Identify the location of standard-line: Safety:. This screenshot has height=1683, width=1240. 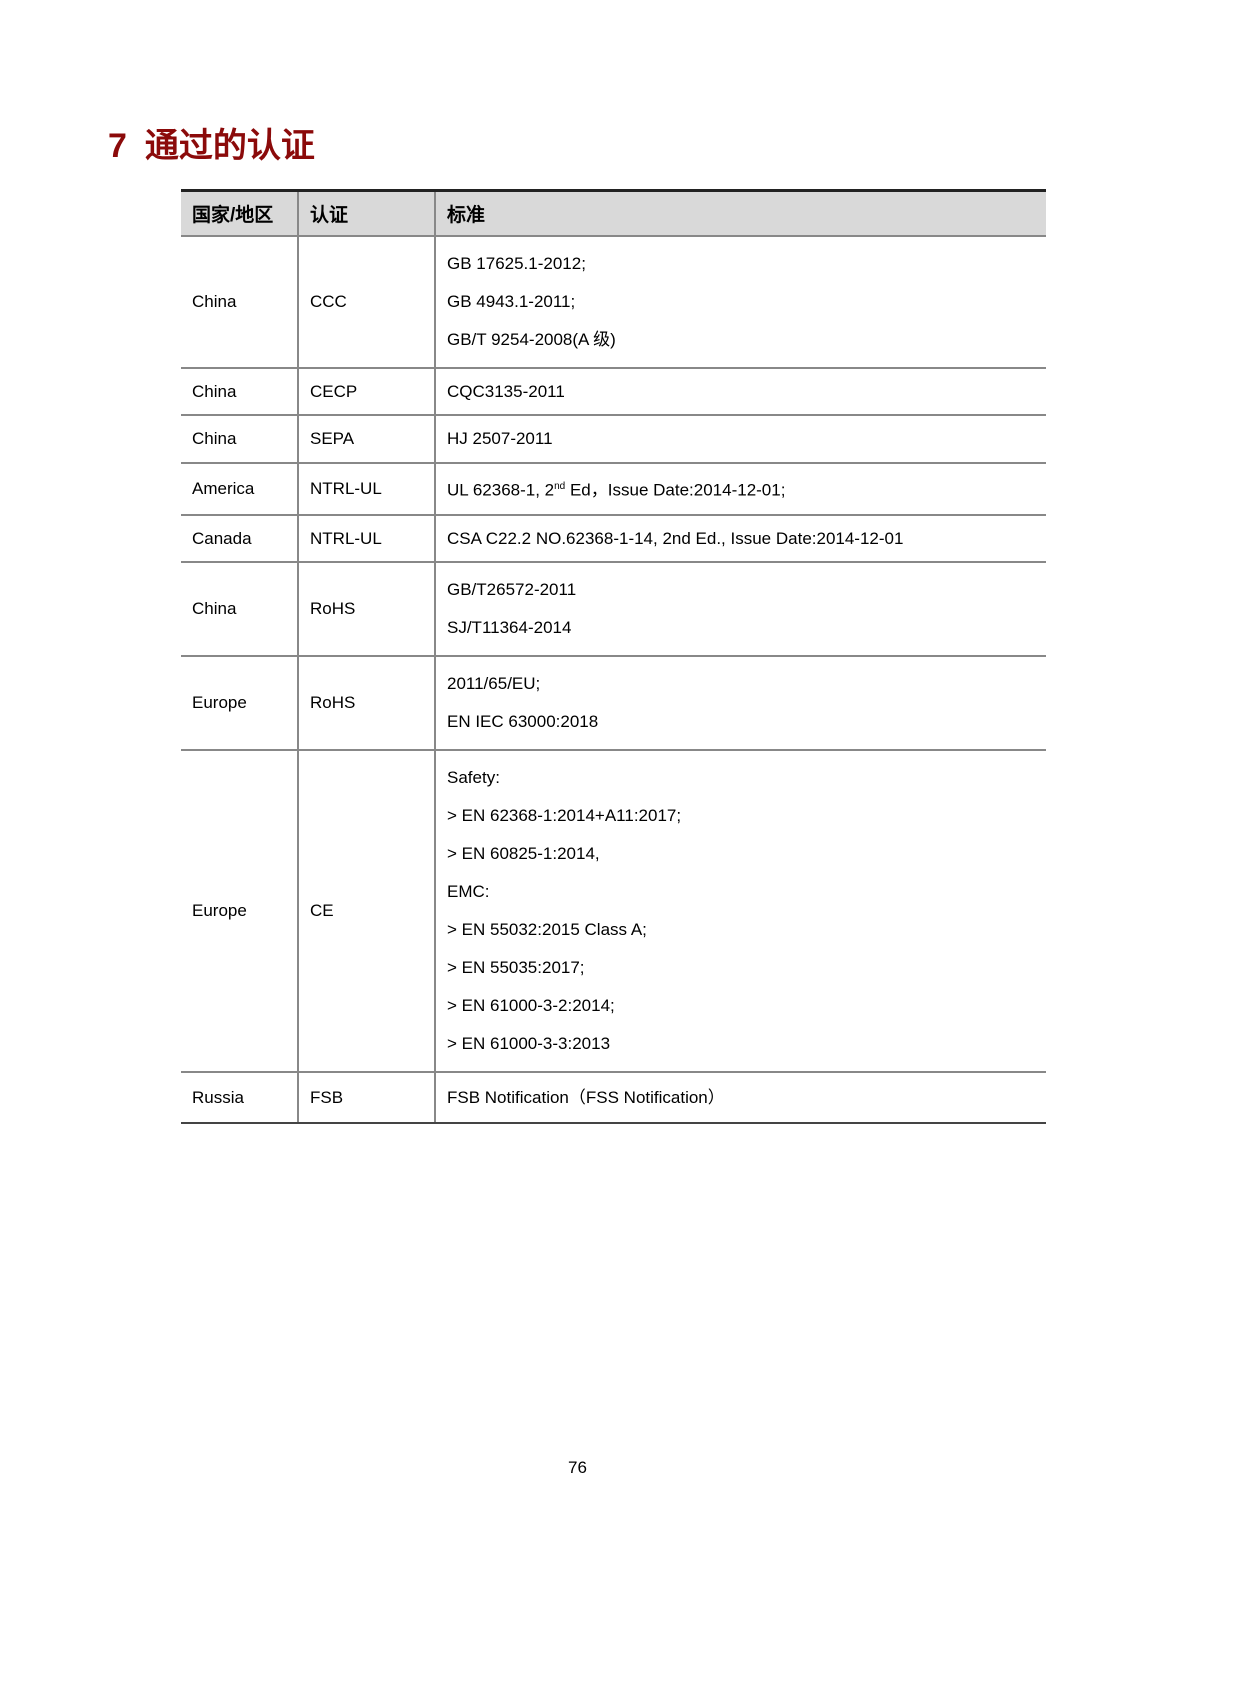
(473, 777).